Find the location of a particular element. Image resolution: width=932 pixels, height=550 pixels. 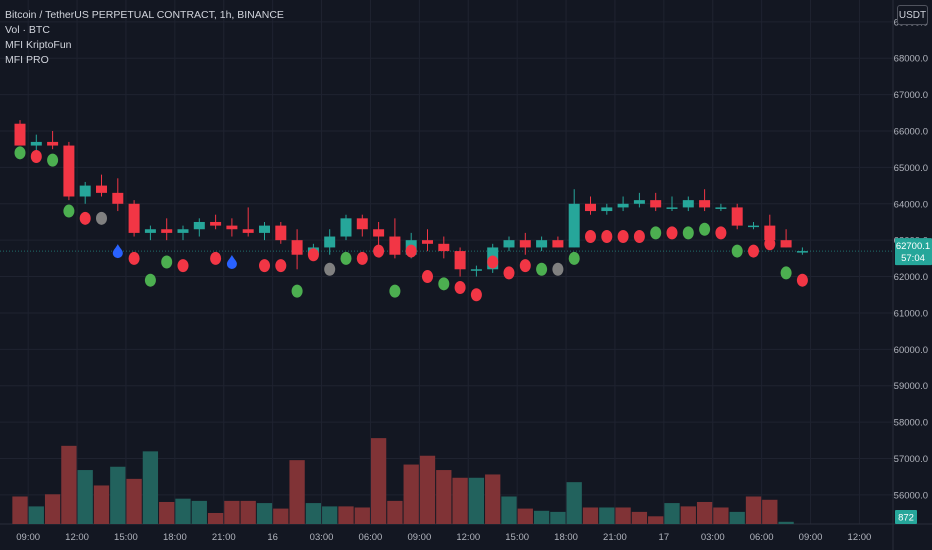

last-price-badge is located at coordinates (913, 252).